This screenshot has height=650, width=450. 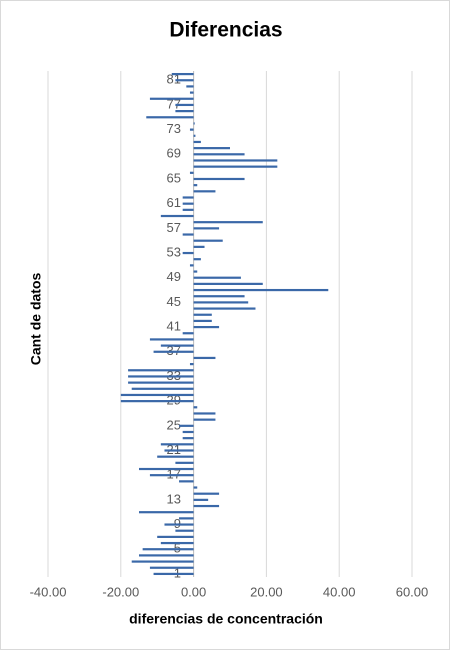 I want to click on y-tick-label: 57, so click(x=174, y=227).